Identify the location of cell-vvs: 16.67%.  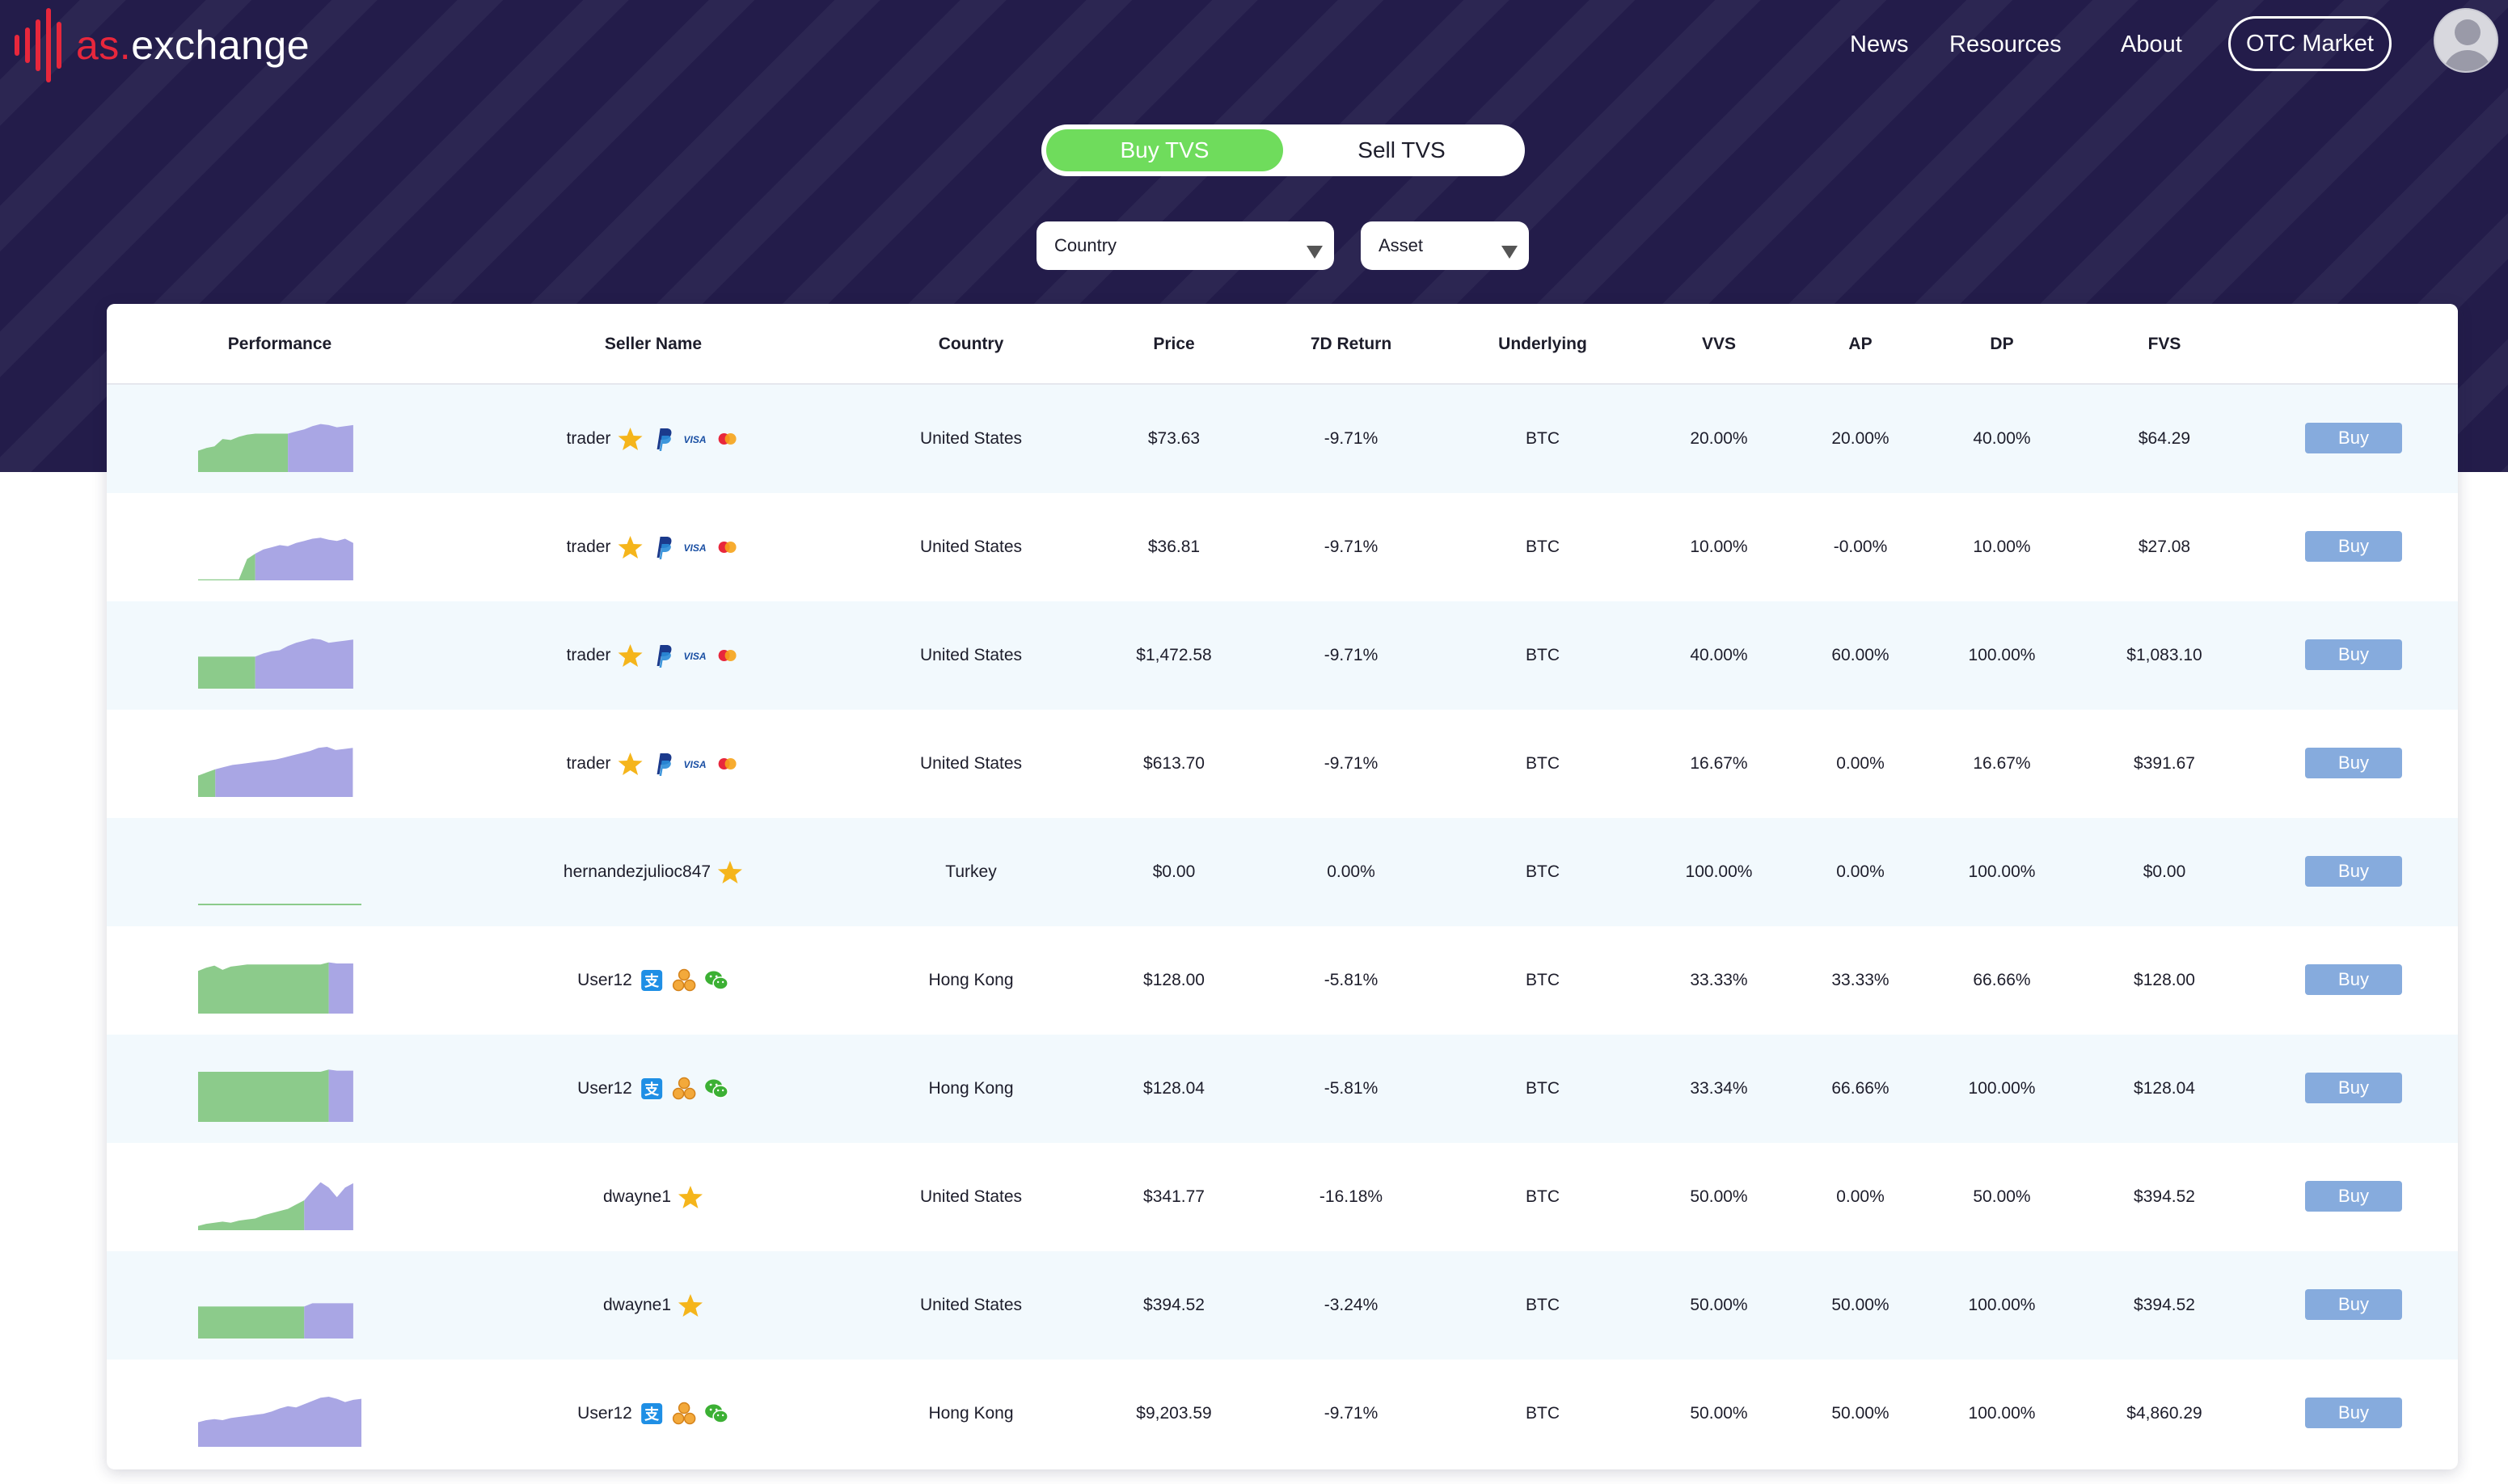
(1719, 763).